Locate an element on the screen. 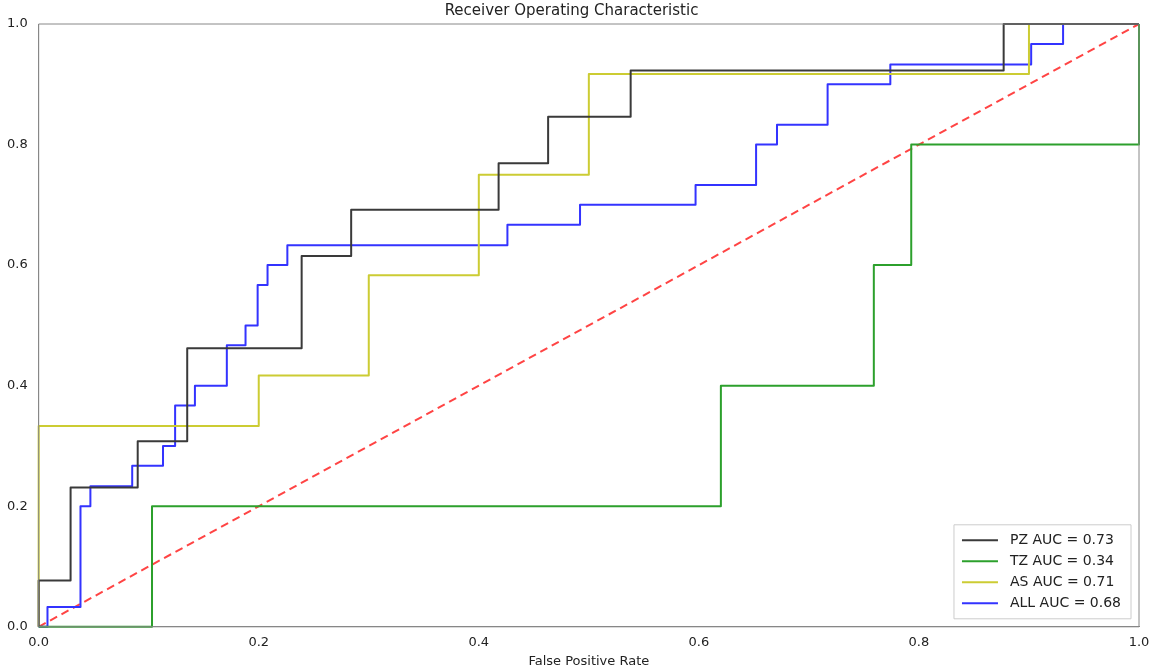 The height and width of the screenshot is (669, 1157). y-tick-label: 0.2 is located at coordinates (17, 505).